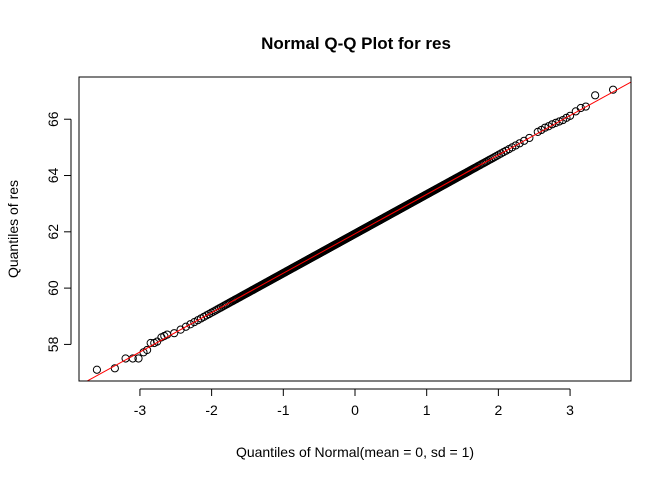 This screenshot has width=672, height=480. I want to click on x-axis-label: Quantiles of Normal(mean = 0, sd = 1), so click(355, 452).